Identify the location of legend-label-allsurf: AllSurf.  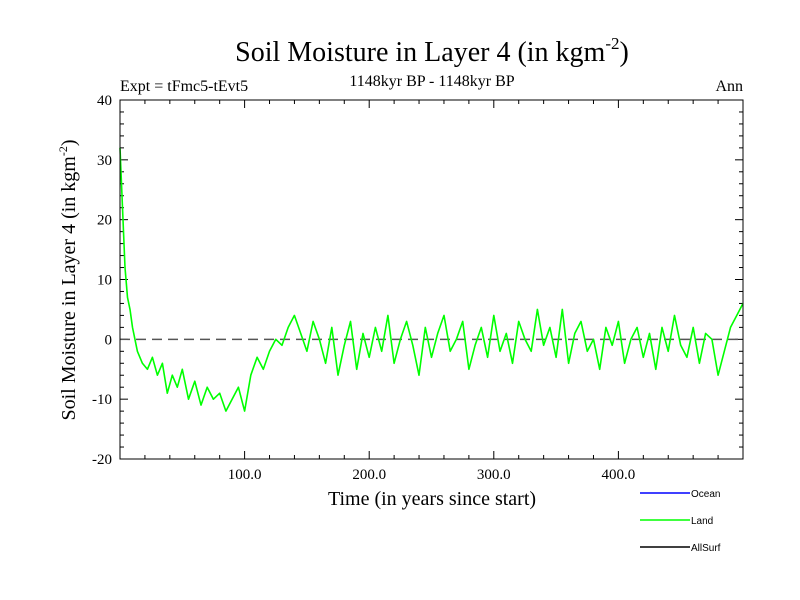
(706, 548).